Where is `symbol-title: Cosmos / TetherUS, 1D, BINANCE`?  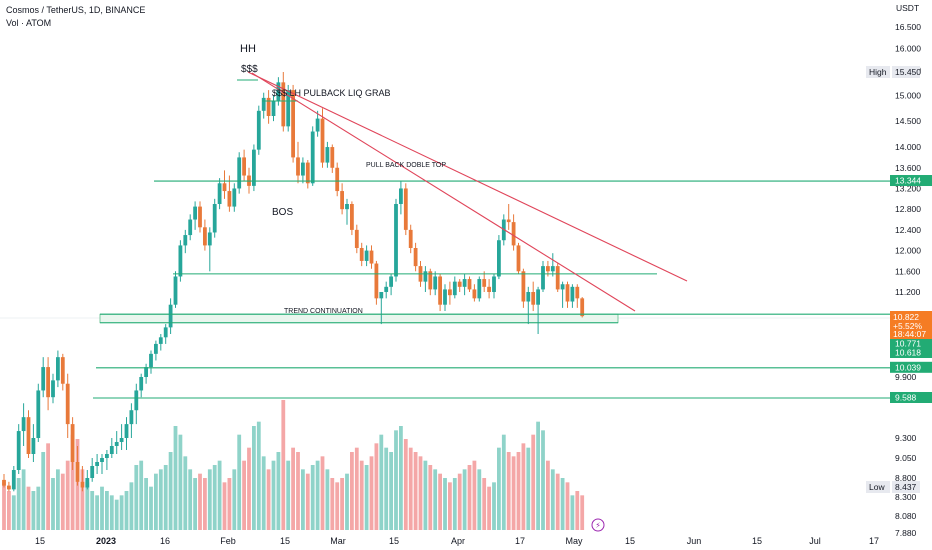 symbol-title: Cosmos / TetherUS, 1D, BINANCE is located at coordinates (76, 10).